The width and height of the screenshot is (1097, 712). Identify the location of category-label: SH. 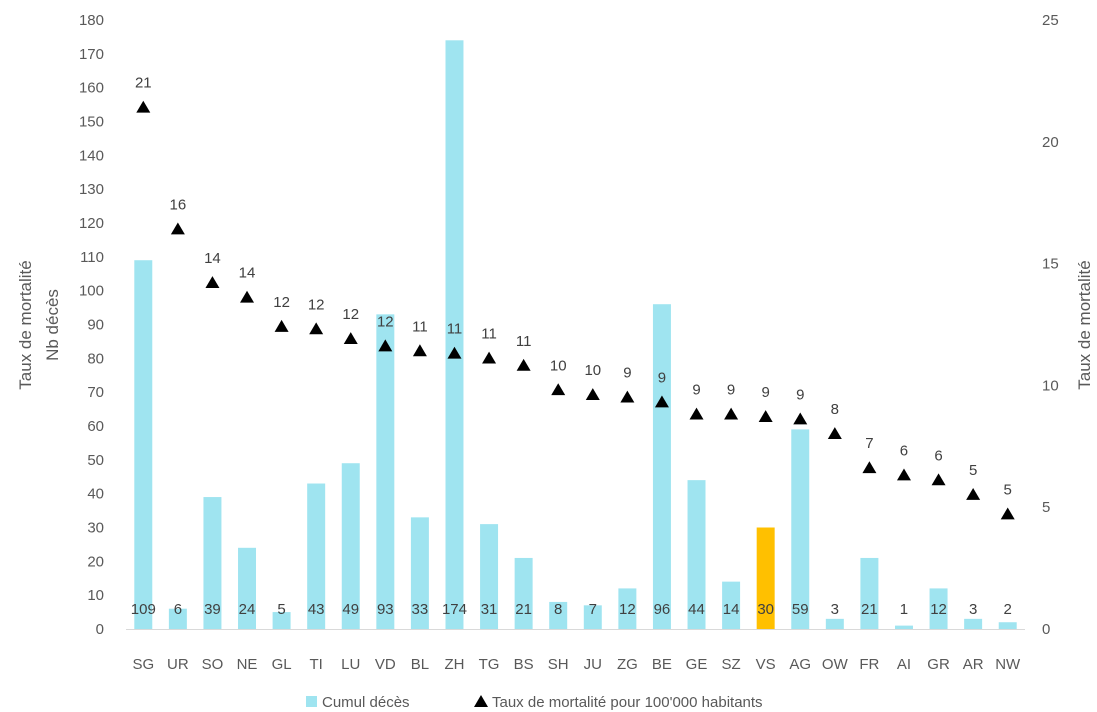
(558, 664).